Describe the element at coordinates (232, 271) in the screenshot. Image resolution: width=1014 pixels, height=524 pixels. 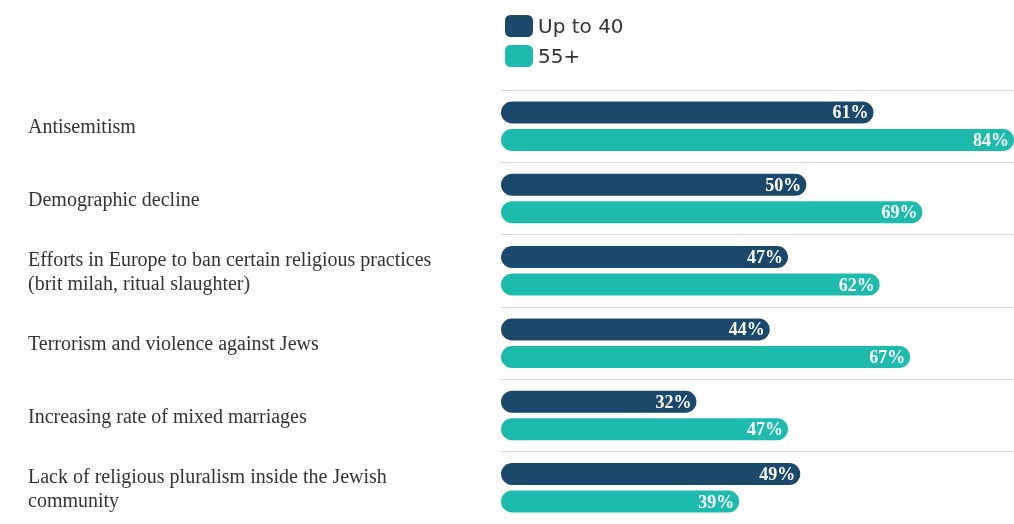
I see `y-tick-label: Efforts in Europe to ban certain religious practices (brit milah, ritual slaughter)` at that location.